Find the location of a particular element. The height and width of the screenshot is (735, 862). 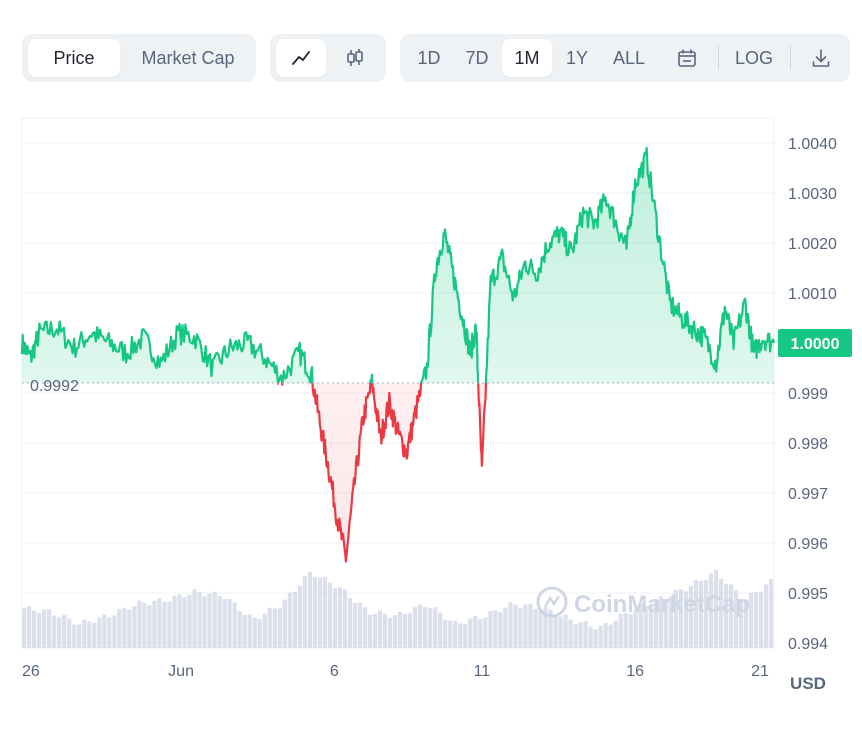

log-scale-button: LOG is located at coordinates (753, 58).